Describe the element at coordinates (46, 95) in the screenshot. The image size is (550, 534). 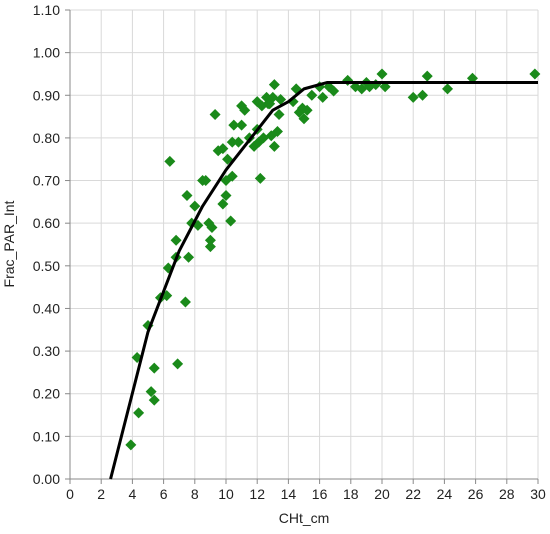
I see `y-tick-label: 0.90` at that location.